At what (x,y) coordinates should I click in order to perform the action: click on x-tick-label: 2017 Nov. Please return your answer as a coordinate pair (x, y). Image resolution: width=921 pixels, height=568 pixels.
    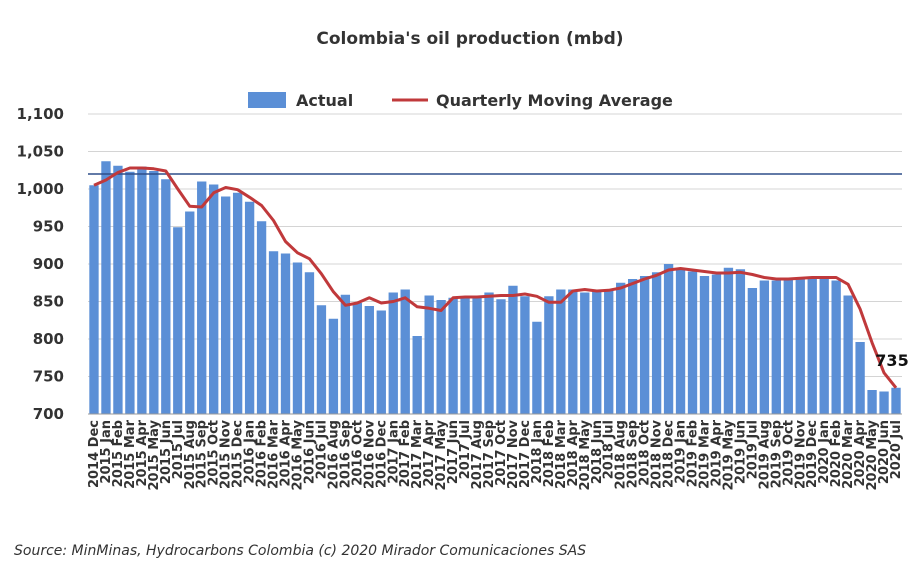
    Looking at the image, I should click on (513, 454).